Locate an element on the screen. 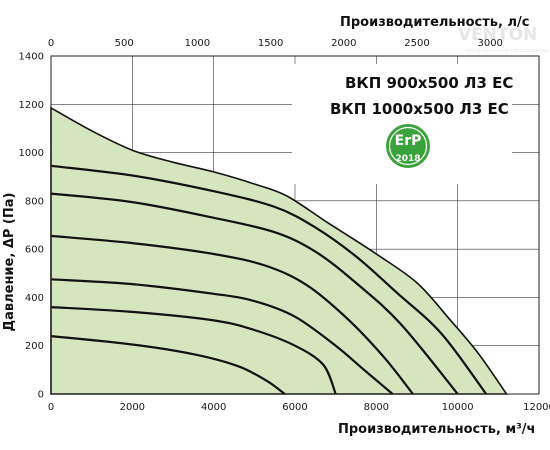 This screenshot has height=450, width=550. x2-tick-label: 500 is located at coordinates (124, 43).